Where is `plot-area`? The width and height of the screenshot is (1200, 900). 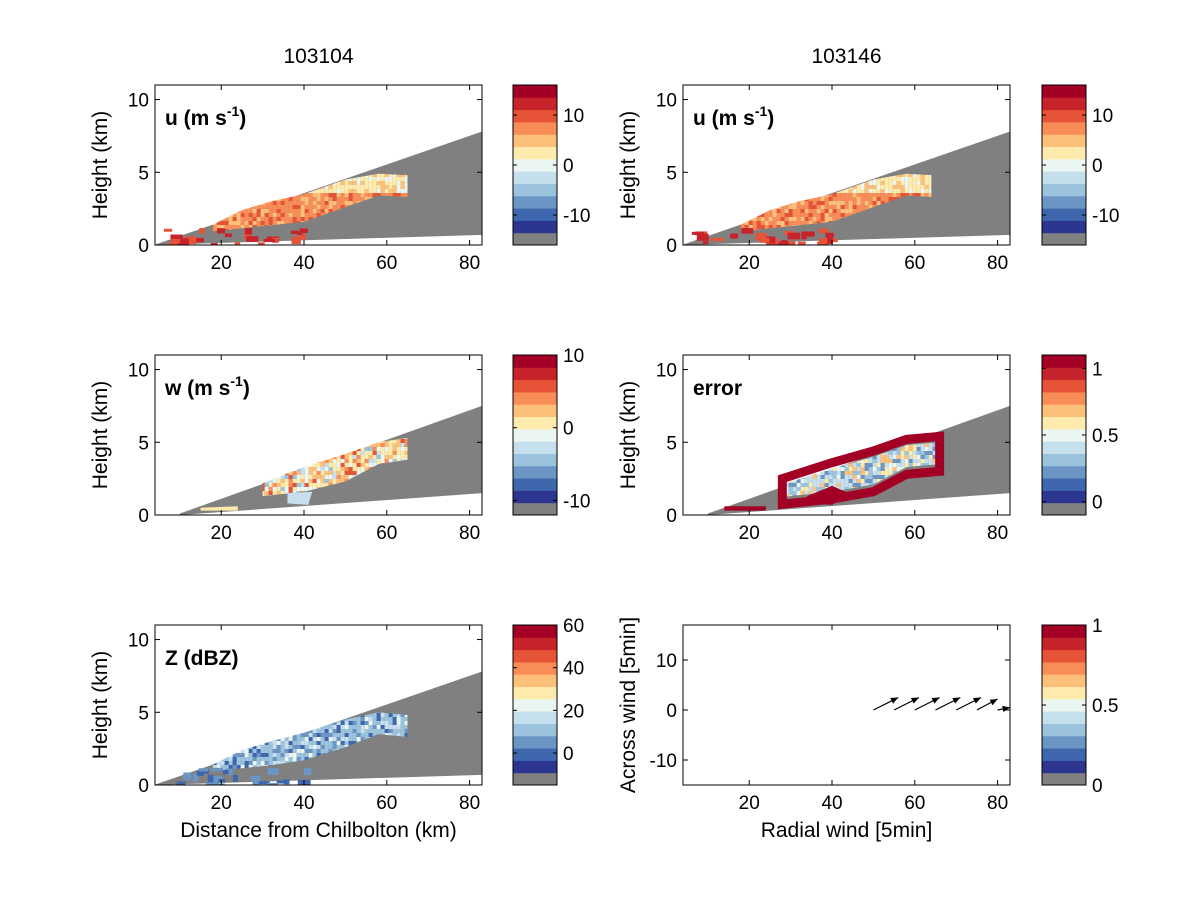
plot-area is located at coordinates (846, 188).